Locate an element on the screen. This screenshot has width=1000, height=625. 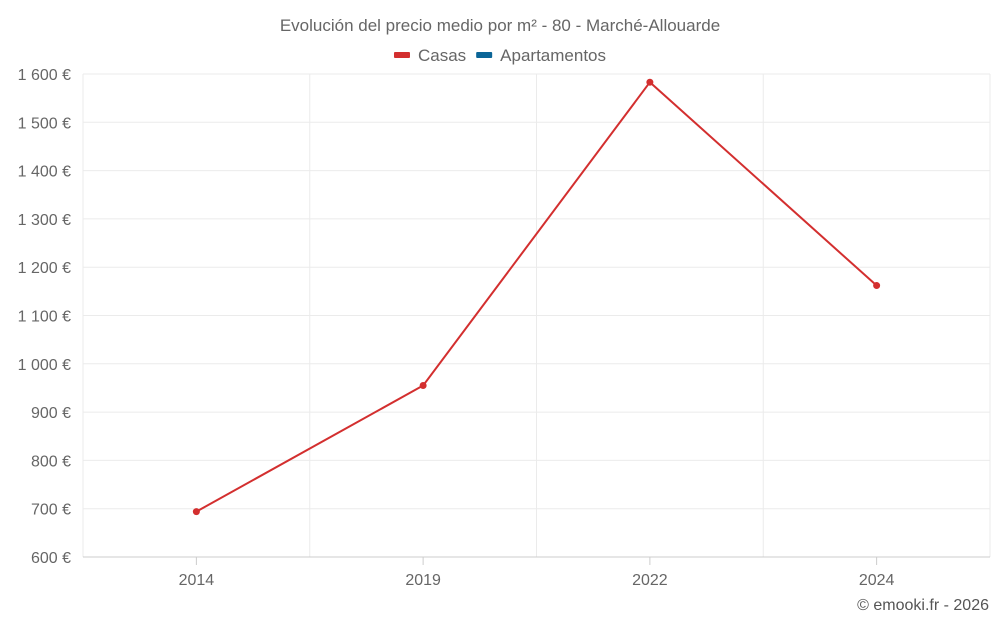
legend-label: Casas is located at coordinates (442, 55).